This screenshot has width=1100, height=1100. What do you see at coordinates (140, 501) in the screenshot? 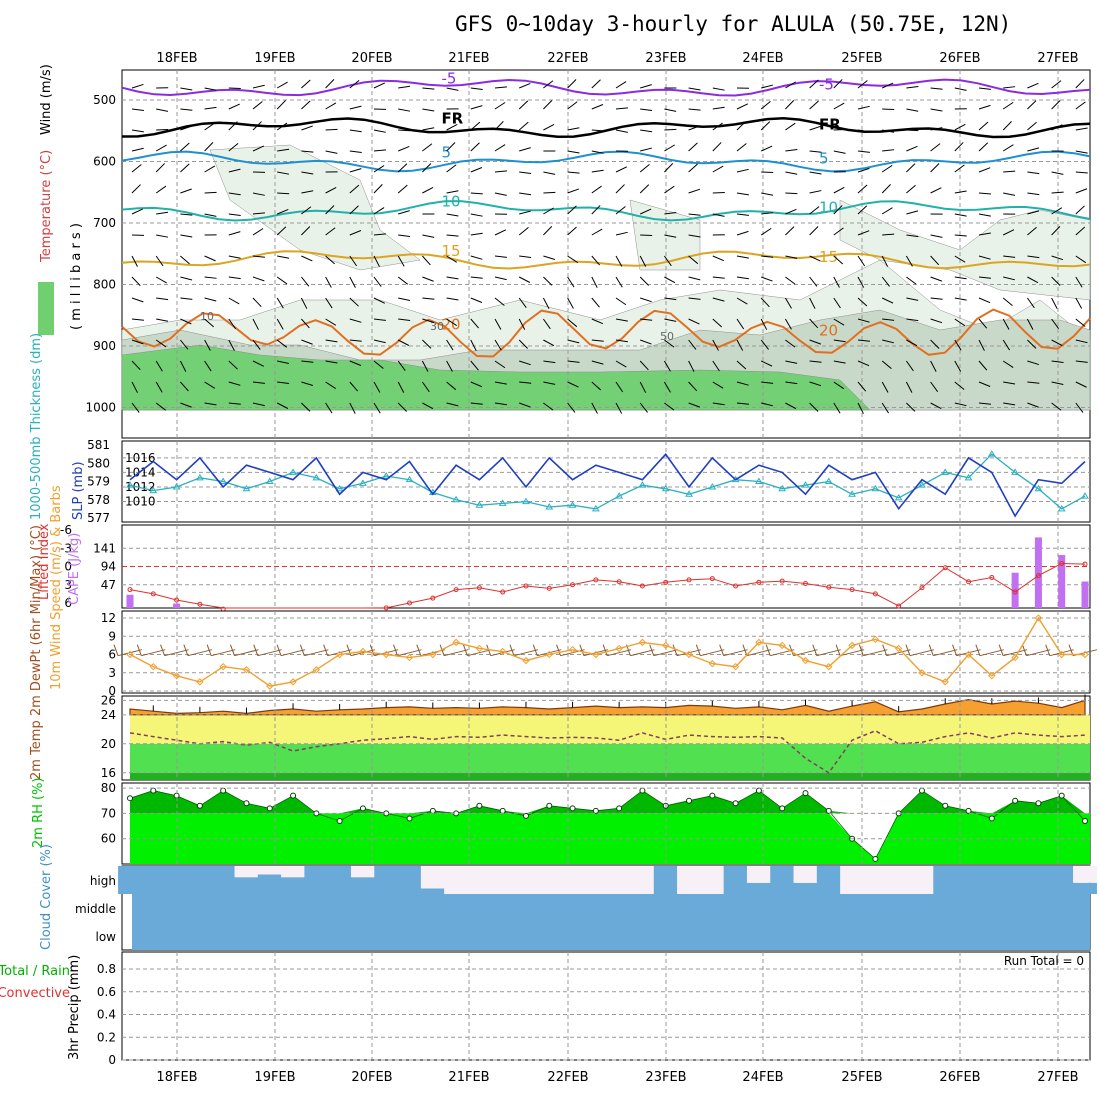
I see `slp-tick-label: 1010` at bounding box center [140, 501].